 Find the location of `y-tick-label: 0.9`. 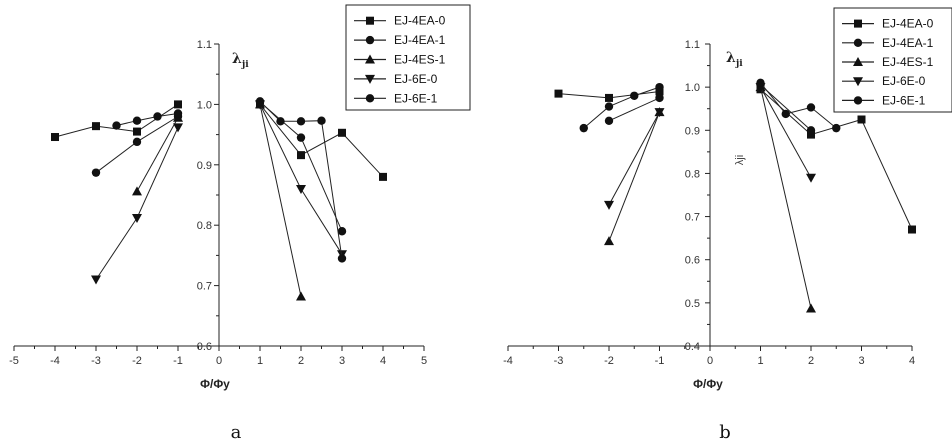

y-tick-label: 0.9 is located at coordinates (204, 166).